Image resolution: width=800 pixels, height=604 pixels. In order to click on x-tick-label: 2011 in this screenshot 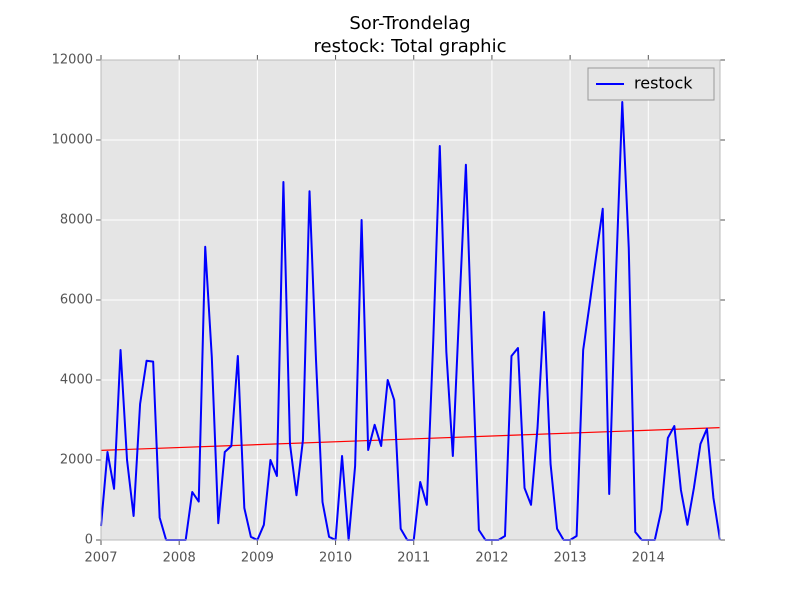, I will do `click(413, 558)`.